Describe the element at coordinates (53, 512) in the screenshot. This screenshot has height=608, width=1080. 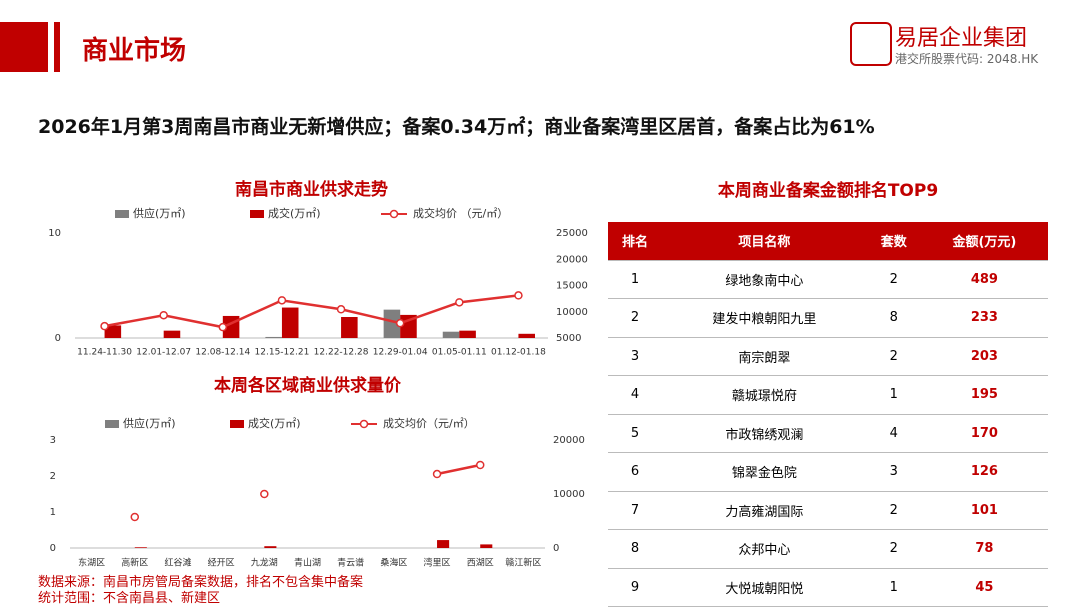
I see `y-tick-label: 1` at that location.